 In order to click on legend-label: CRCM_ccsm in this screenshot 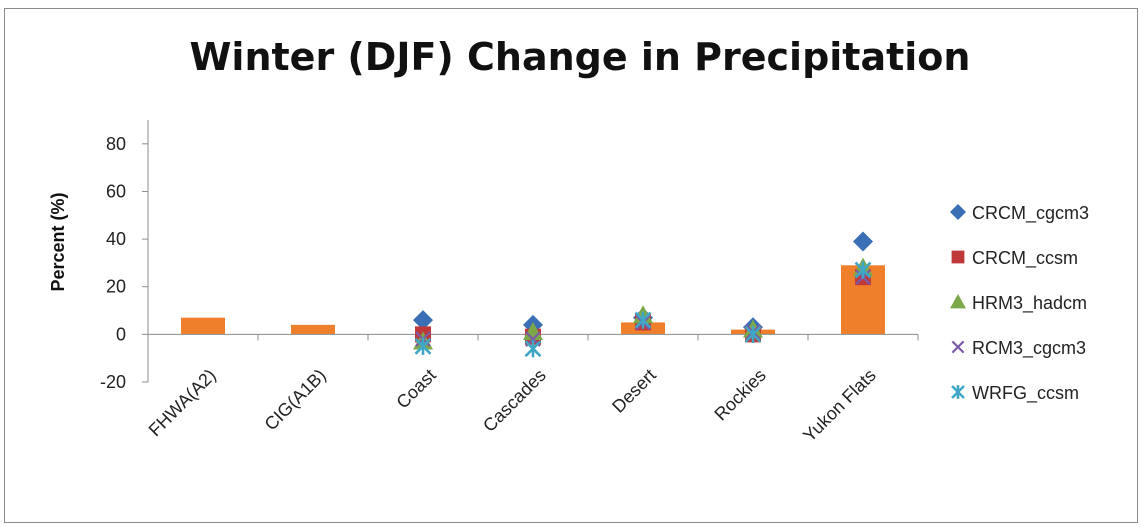, I will do `click(1025, 258)`.